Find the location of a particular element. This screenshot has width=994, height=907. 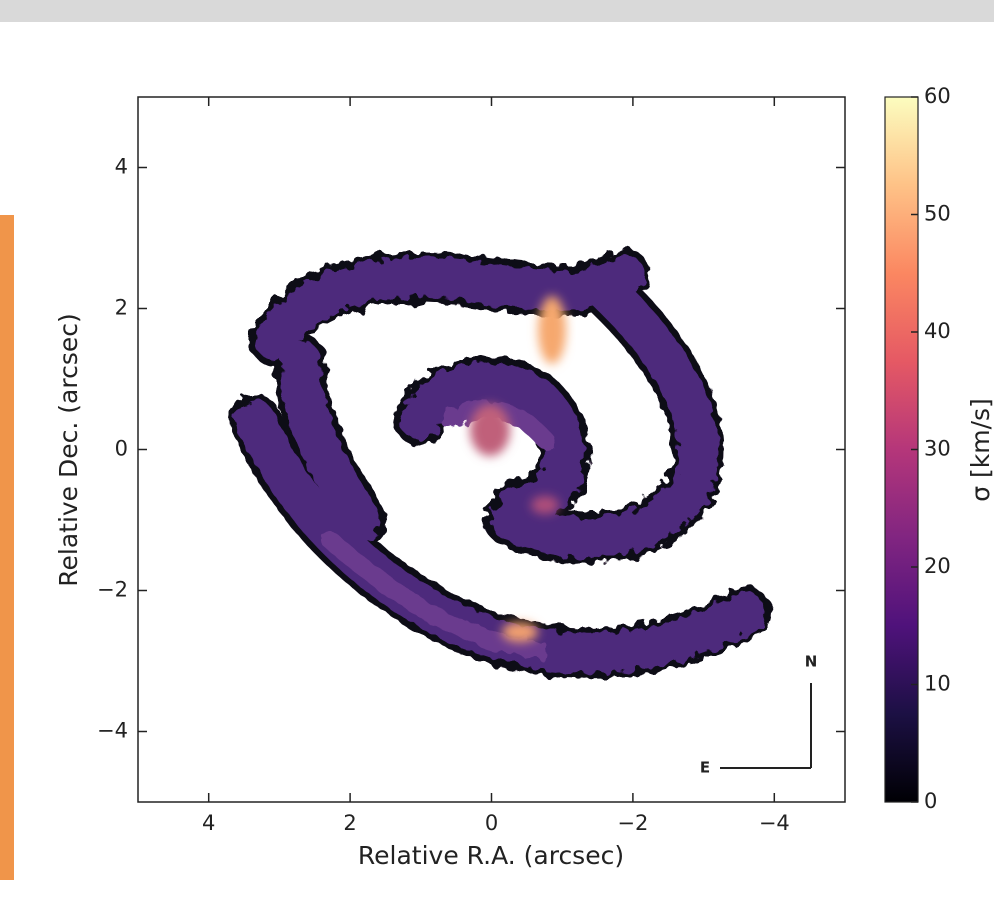

y-axis-label: Relative Dec. (arcsec) is located at coordinates (68, 450).